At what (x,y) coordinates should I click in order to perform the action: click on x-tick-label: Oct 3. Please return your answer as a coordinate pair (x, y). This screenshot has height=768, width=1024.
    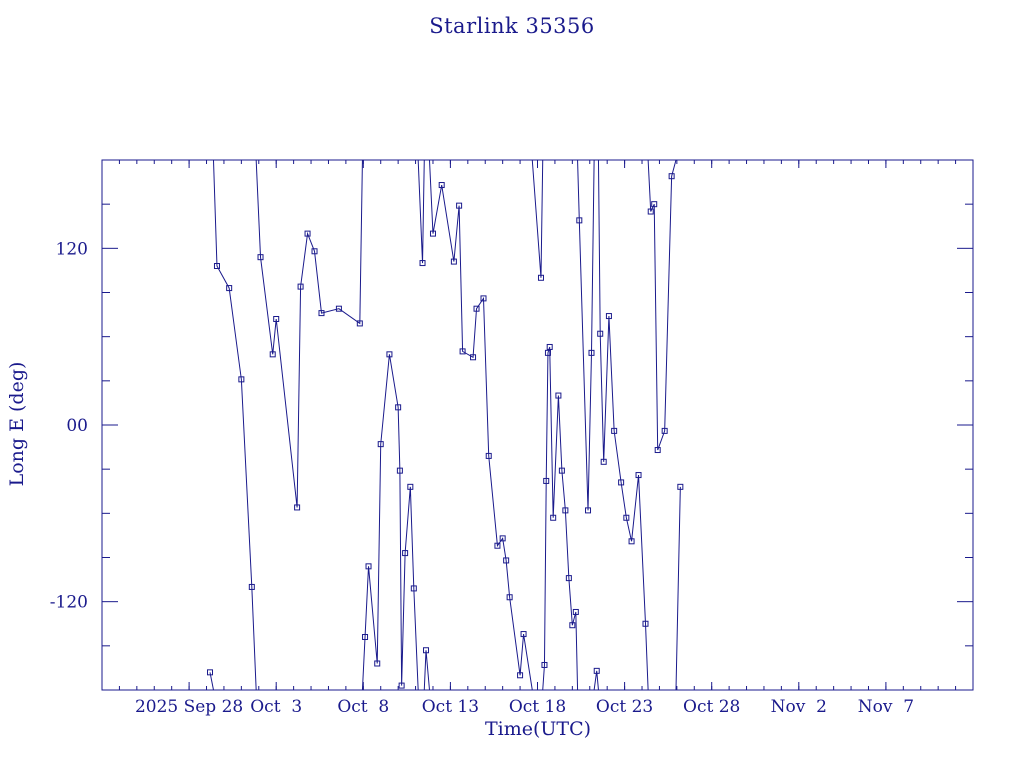
    Looking at the image, I should click on (276, 707).